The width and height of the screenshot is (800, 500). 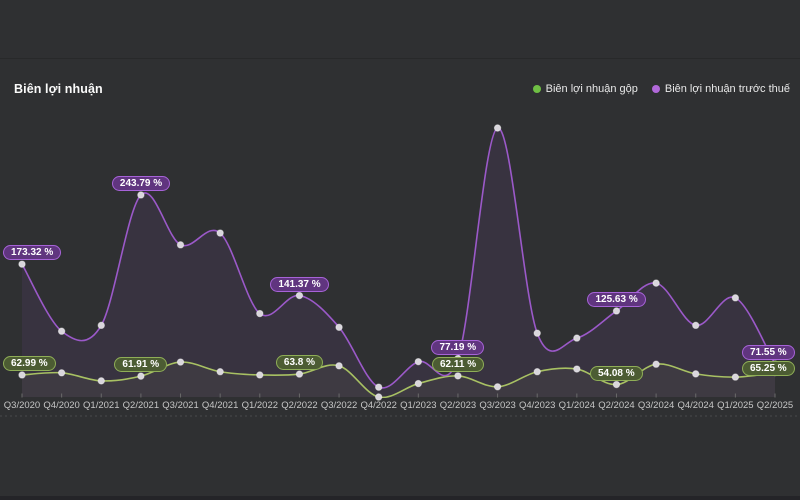 I want to click on x-axis-label: Q4/2021, so click(x=220, y=405).